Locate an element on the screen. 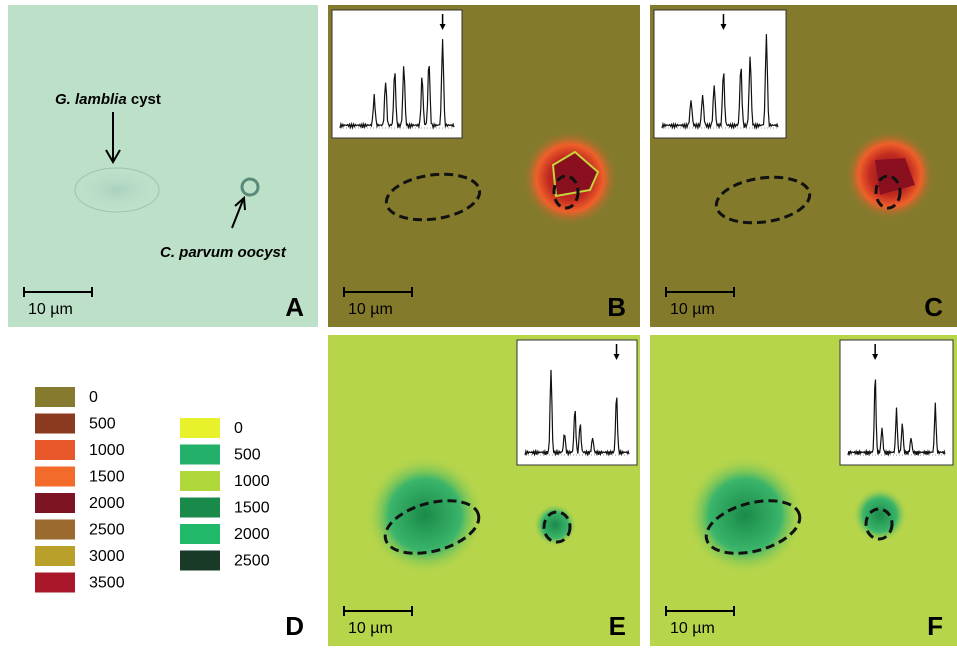  panel-label: B is located at coordinates (616, 307).